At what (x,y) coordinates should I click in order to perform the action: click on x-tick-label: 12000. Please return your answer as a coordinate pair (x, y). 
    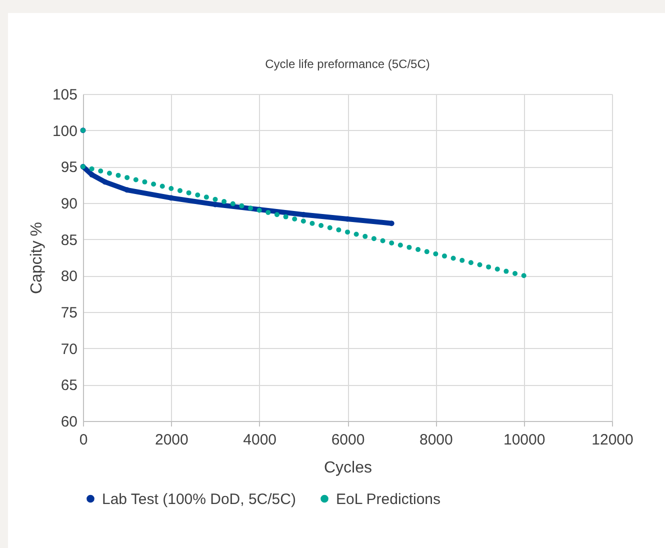
    Looking at the image, I should click on (613, 440).